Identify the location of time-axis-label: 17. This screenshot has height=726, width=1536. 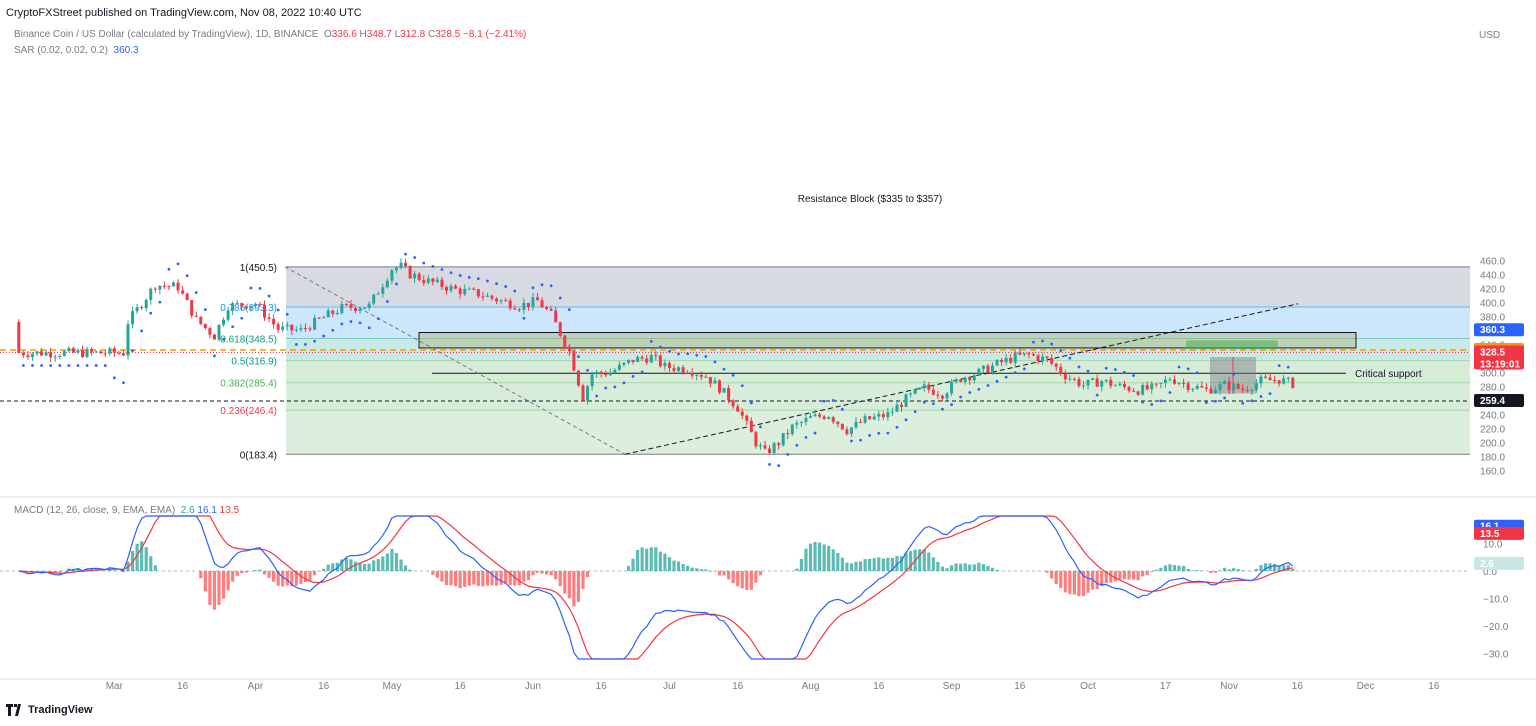
(1166, 686).